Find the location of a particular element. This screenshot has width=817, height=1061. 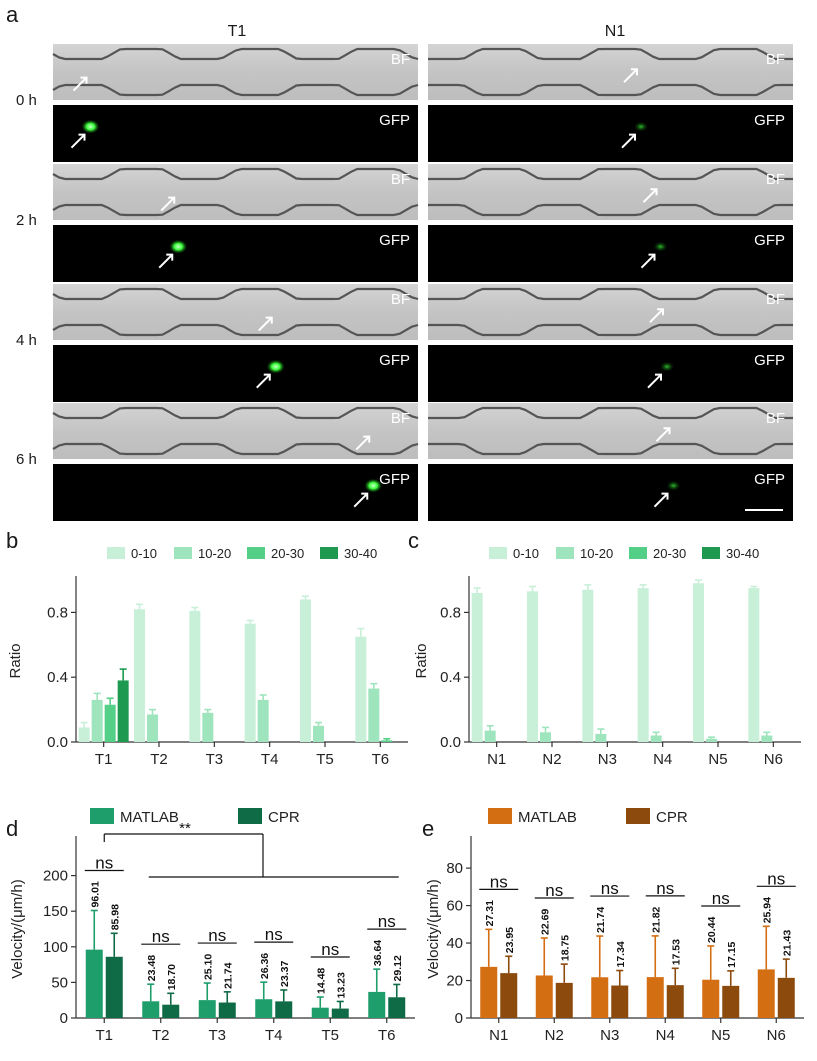

legend-label: 10-20 is located at coordinates (596, 553).